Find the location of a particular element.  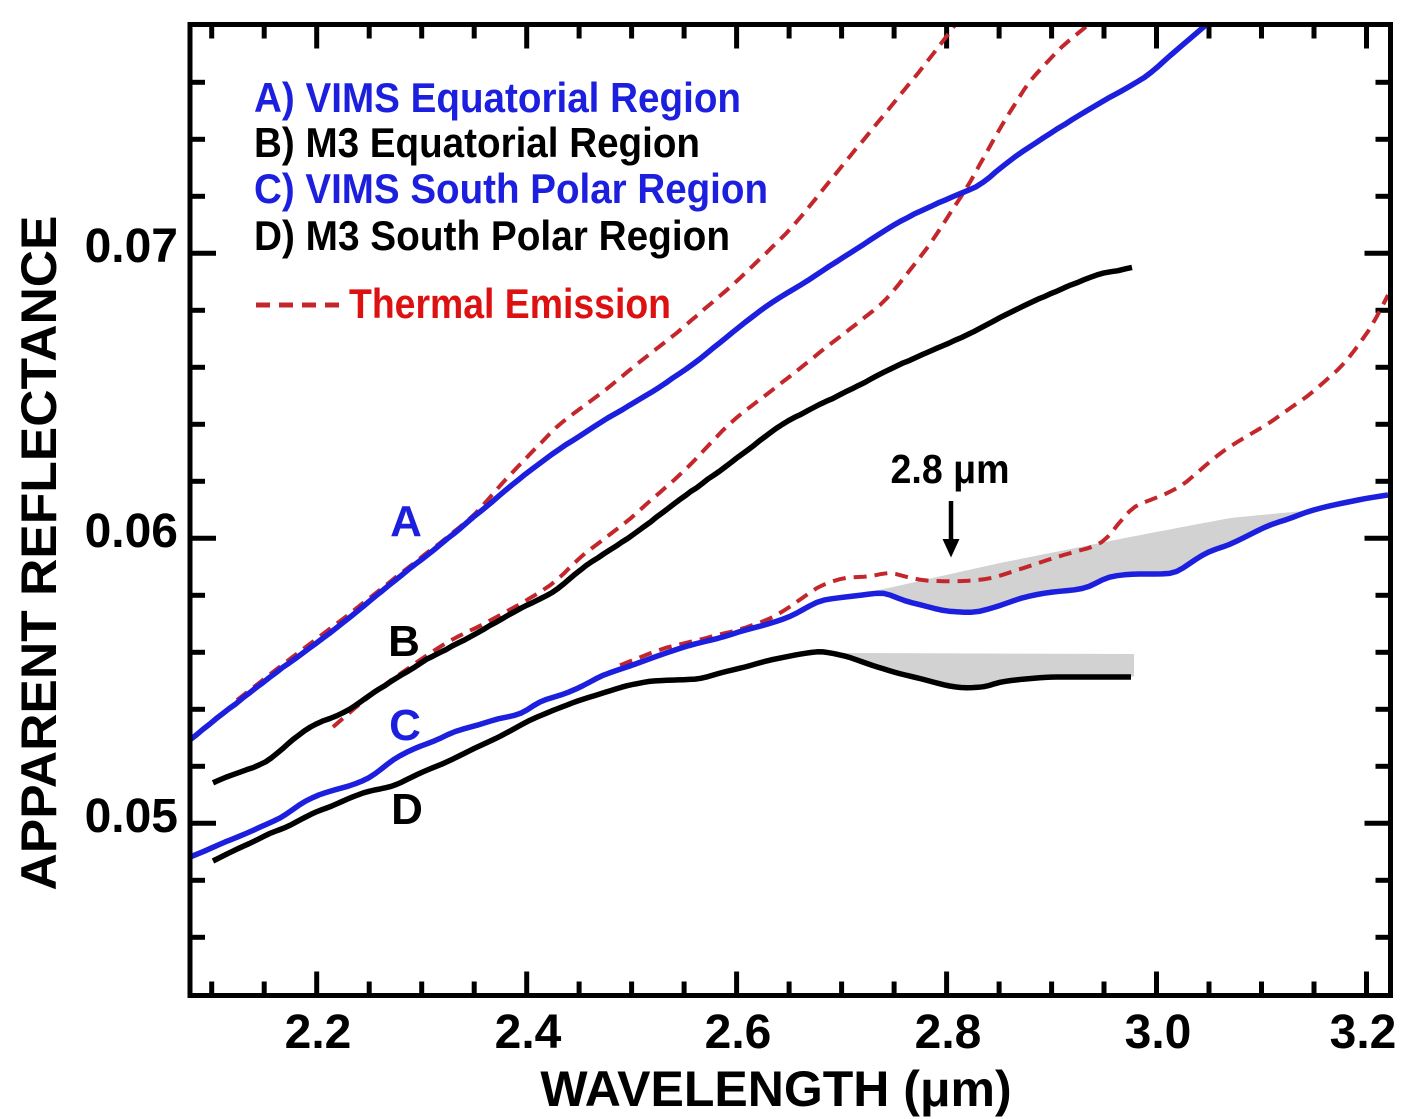

svg-text: 0.07 is located at coordinates (131, 246).